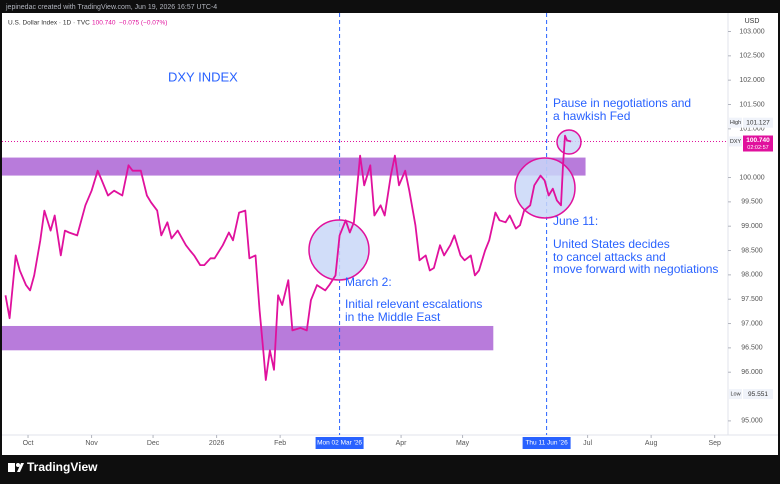  Describe the element at coordinates (217, 443) in the screenshot. I see `x-tick-label: 2026` at that location.